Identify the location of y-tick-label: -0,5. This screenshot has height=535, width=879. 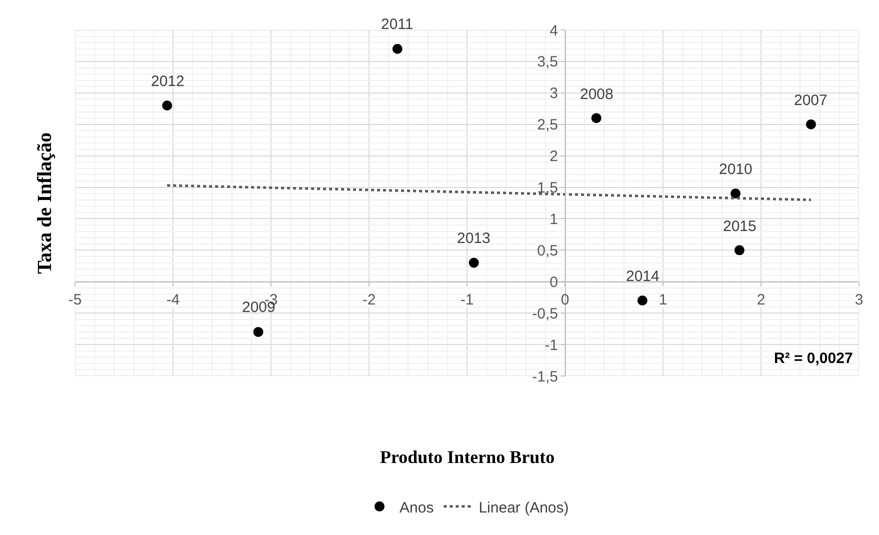
(545, 313).